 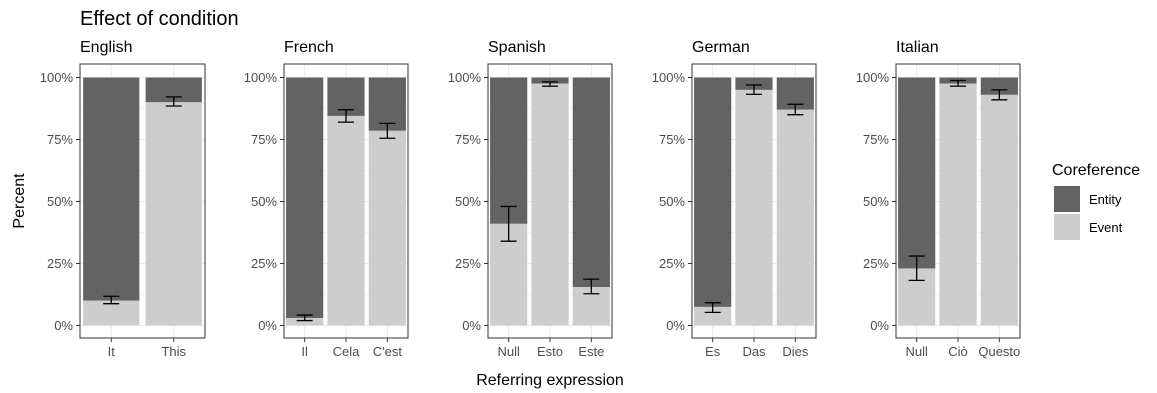 What do you see at coordinates (517, 47) in the screenshot?
I see `facet-title: Spanish` at bounding box center [517, 47].